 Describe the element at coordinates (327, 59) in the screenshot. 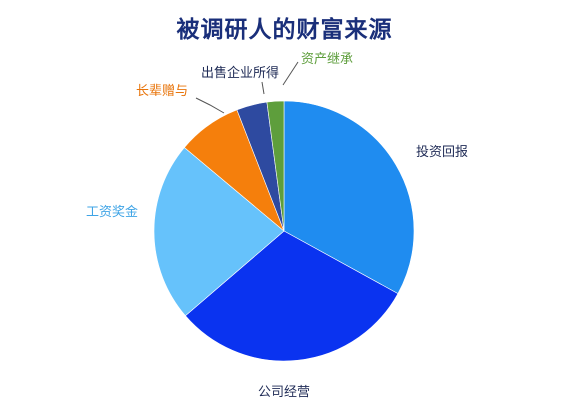

I see `slice-label: 资产继承` at that location.